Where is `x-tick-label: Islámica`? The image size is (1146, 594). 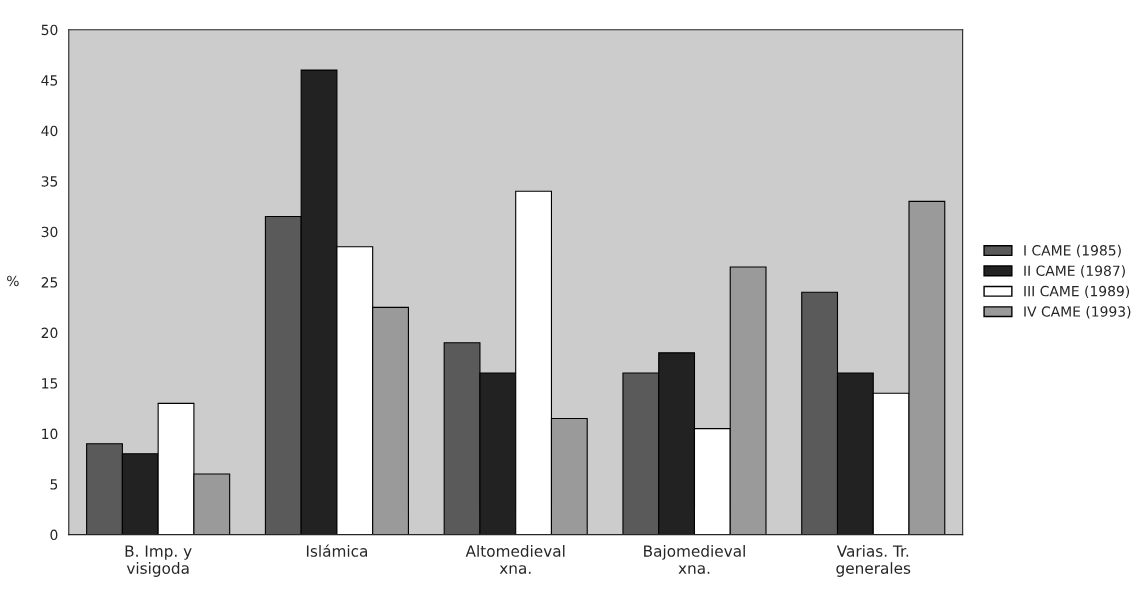
x-tick-label: Islámica is located at coordinates (337, 550).